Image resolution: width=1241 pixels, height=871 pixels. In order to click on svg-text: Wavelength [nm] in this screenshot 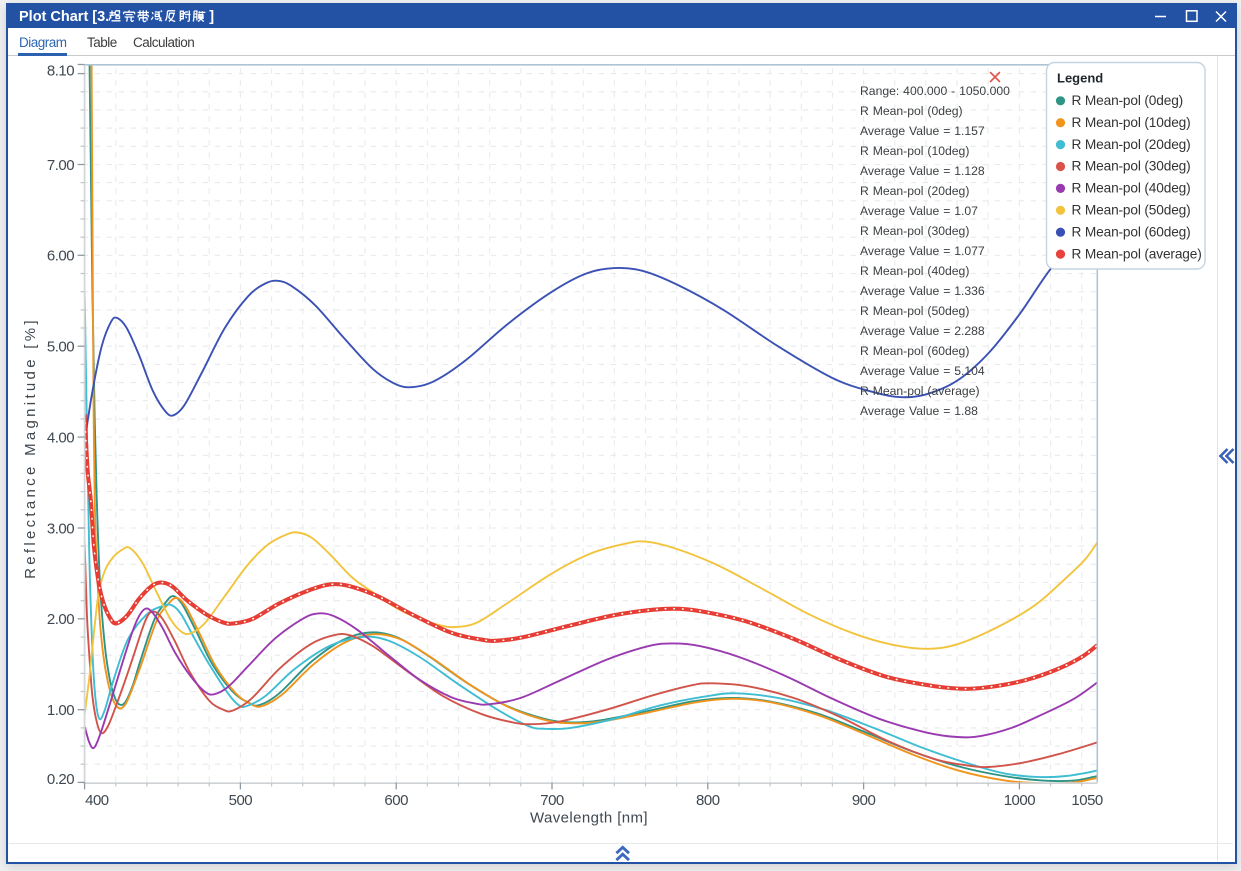, I will do `click(589, 818)`.